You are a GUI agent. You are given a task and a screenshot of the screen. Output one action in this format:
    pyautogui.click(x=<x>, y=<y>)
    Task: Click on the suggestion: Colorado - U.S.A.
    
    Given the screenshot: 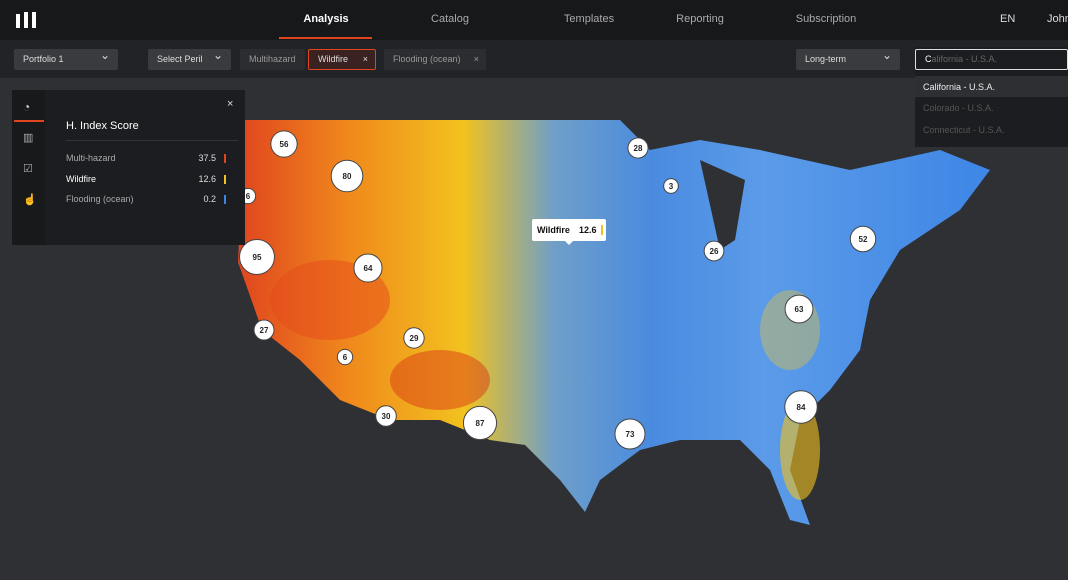 What is the action you would take?
    pyautogui.click(x=958, y=108)
    